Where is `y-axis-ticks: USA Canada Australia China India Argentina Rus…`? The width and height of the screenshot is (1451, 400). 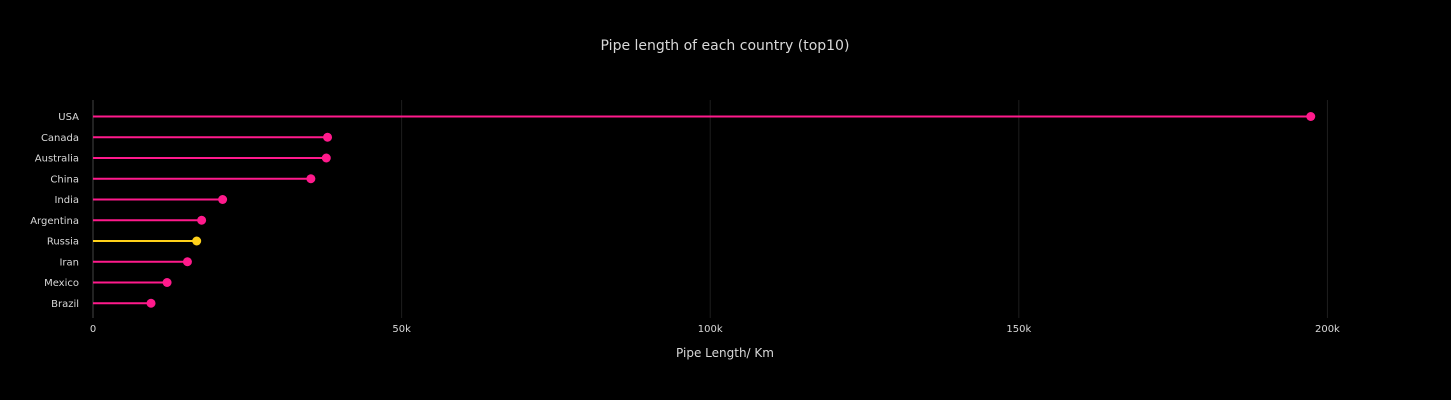 y-axis-ticks: USA Canada Australia China India Argentina Rus… is located at coordinates (54, 211).